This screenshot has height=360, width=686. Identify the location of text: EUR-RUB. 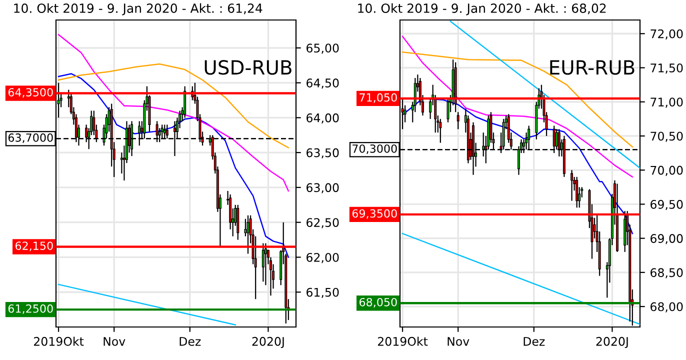
(592, 67).